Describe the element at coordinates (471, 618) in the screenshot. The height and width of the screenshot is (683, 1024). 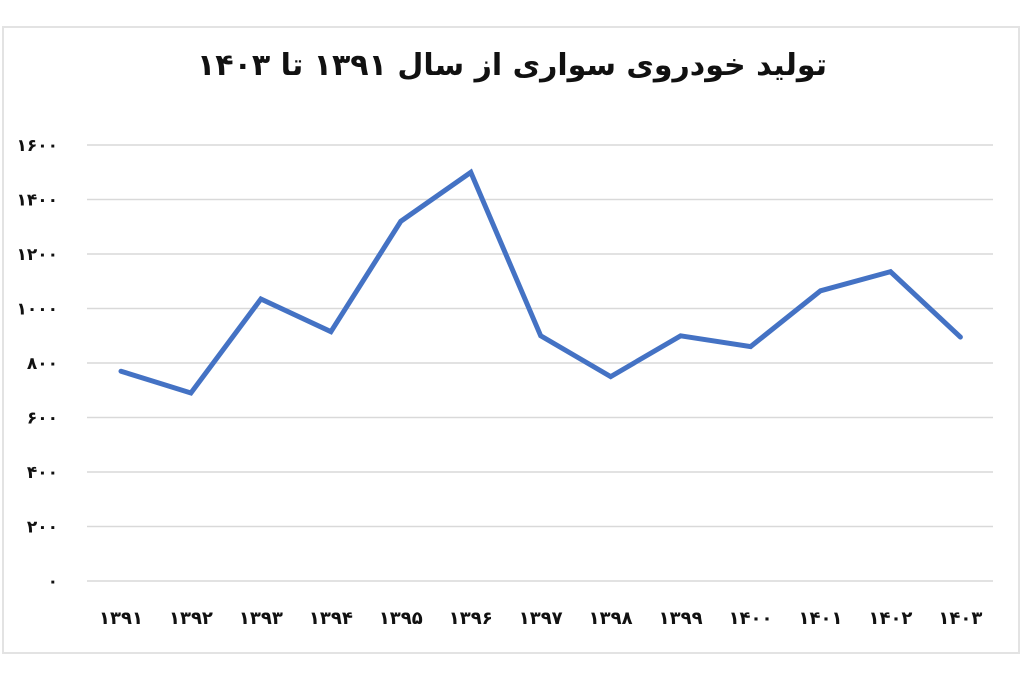
I see `x-tick-label: ۱۳۹۶` at that location.